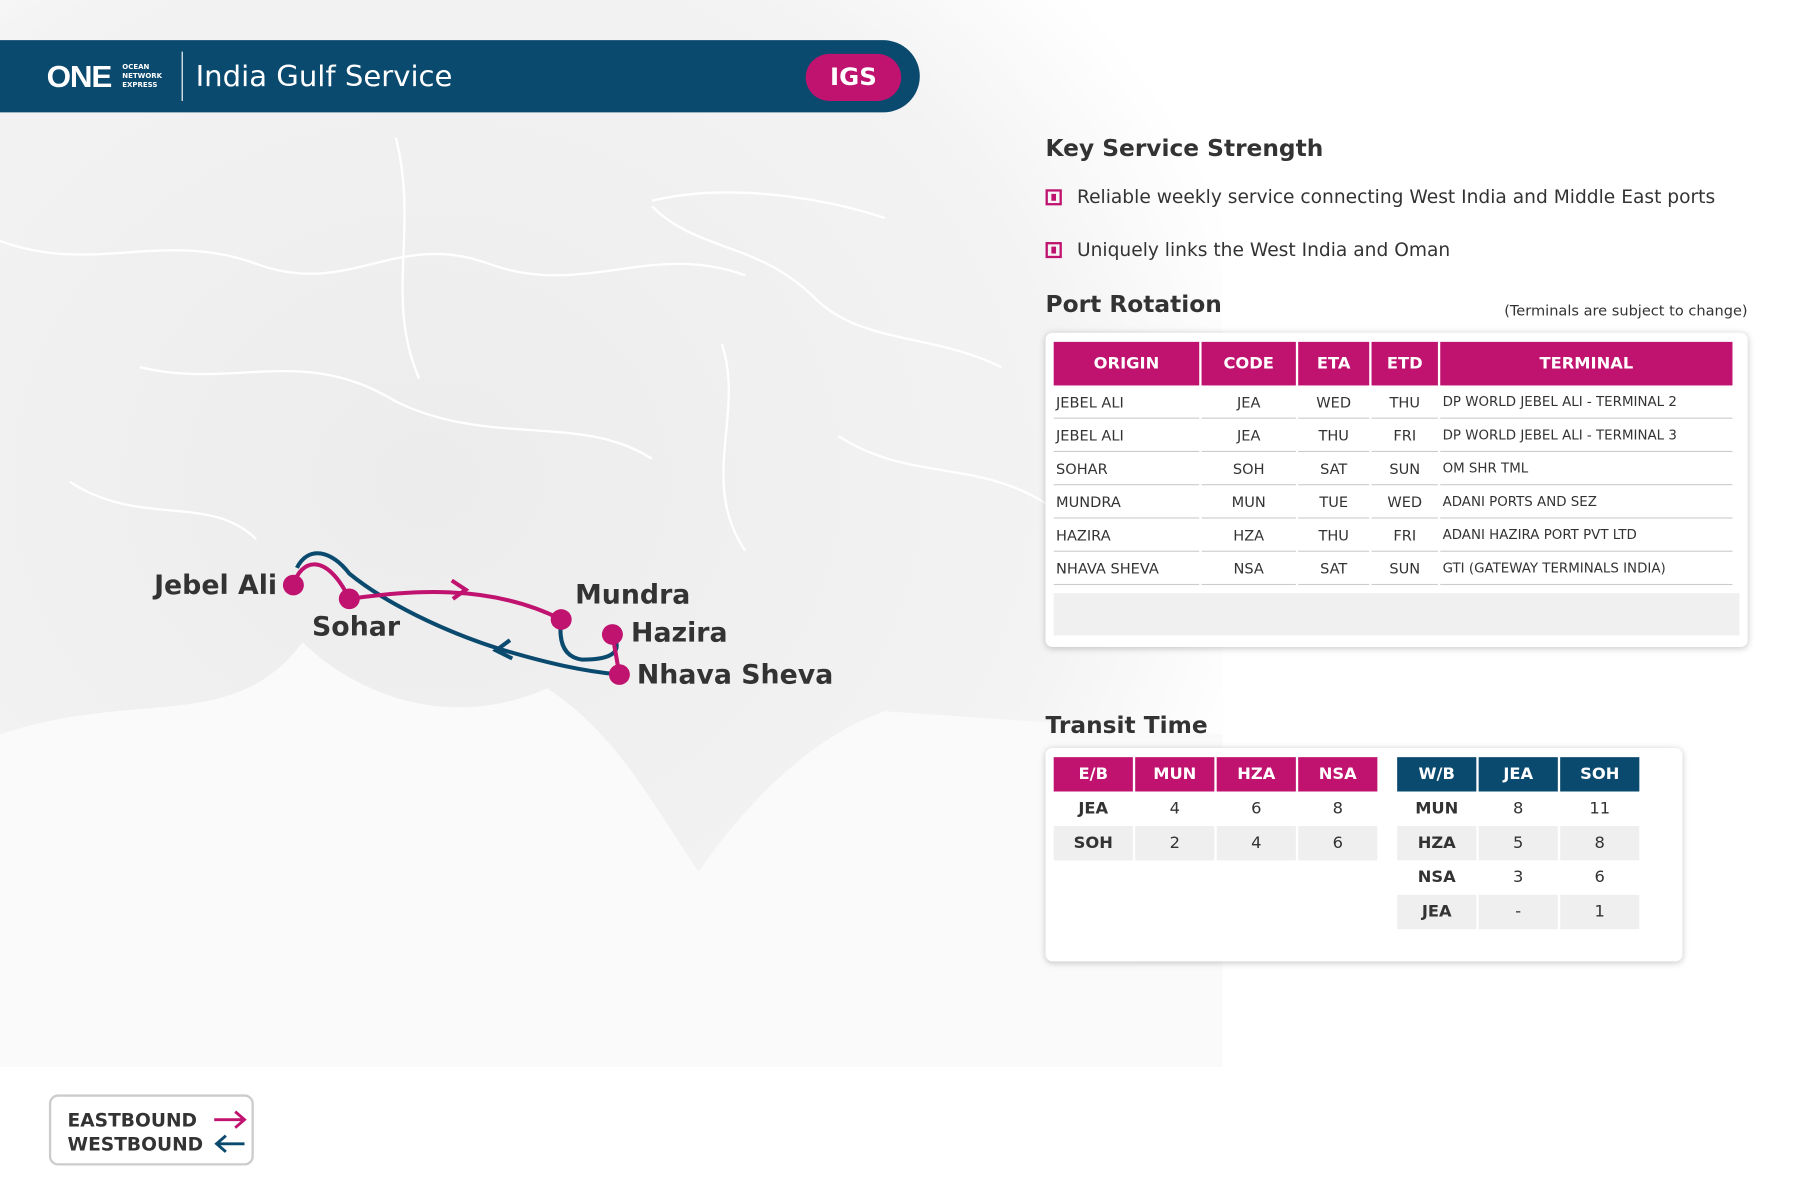 Image resolution: width=1800 pixels, height=1200 pixels. Describe the element at coordinates (1518, 808) in the screenshot. I see `table-row: MUN 8 11` at that location.